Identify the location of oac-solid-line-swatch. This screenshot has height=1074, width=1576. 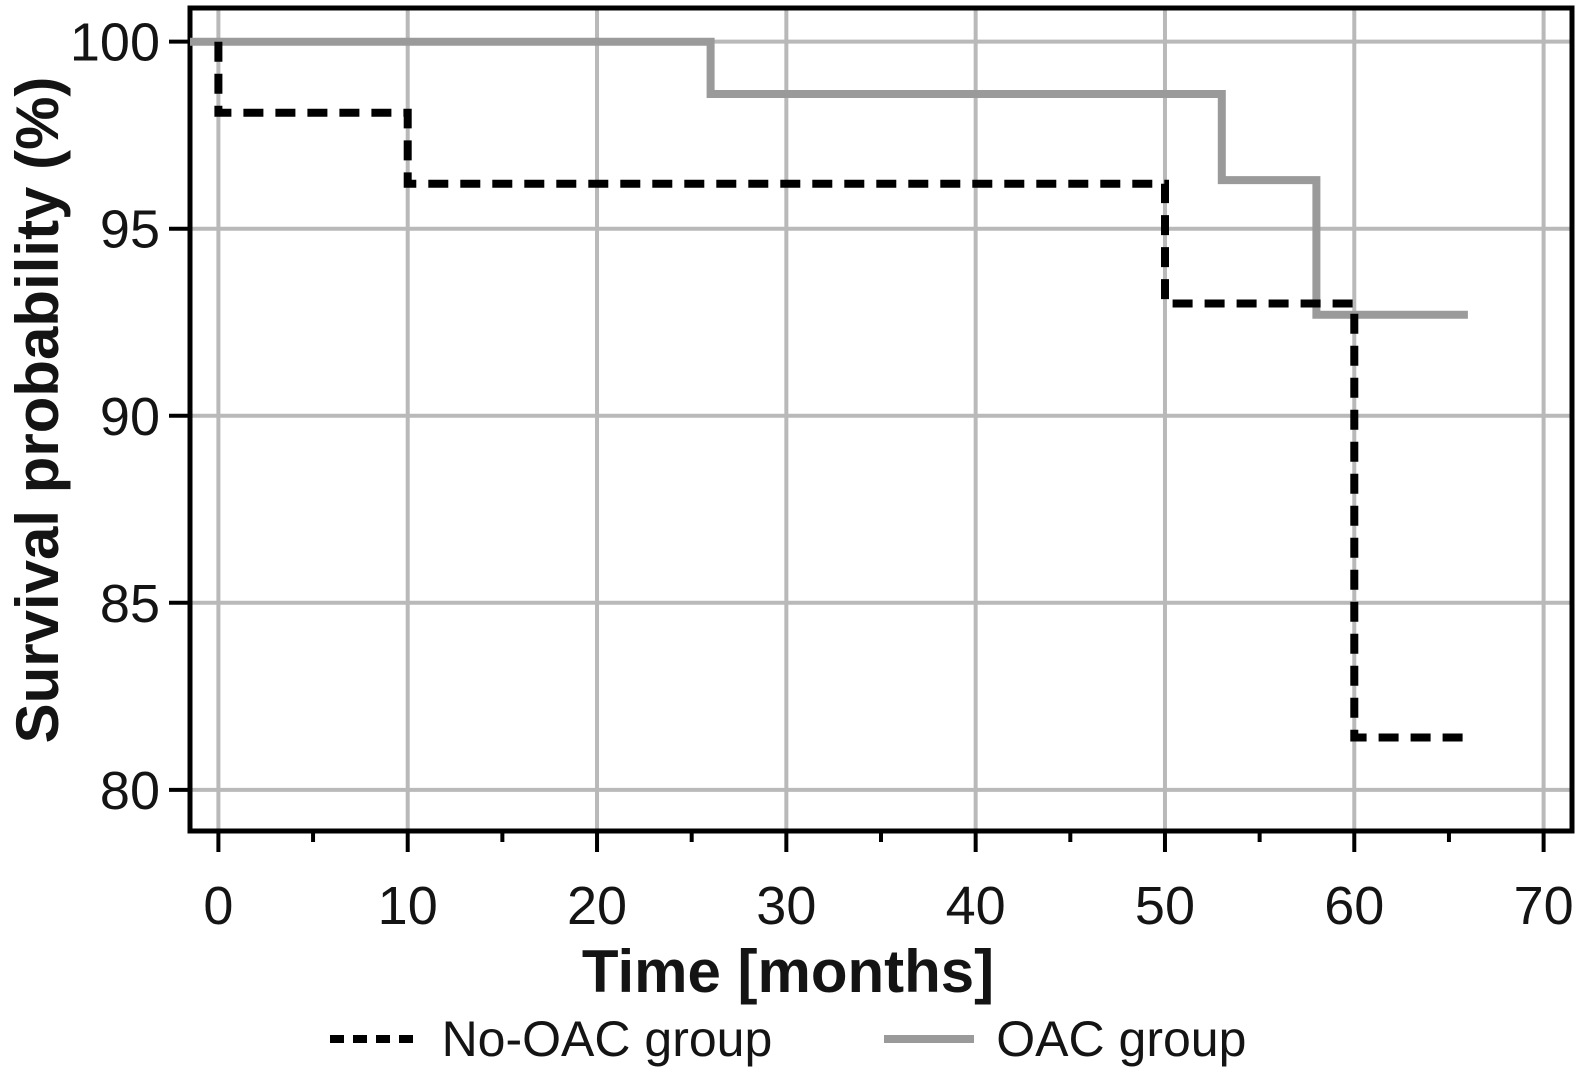
(929, 1039).